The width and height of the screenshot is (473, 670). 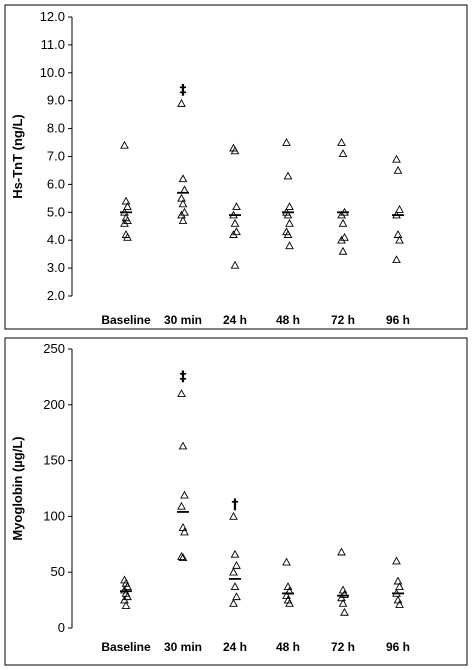 What do you see at coordinates (56, 128) in the screenshot?
I see `y-tick-label: 8.0` at bounding box center [56, 128].